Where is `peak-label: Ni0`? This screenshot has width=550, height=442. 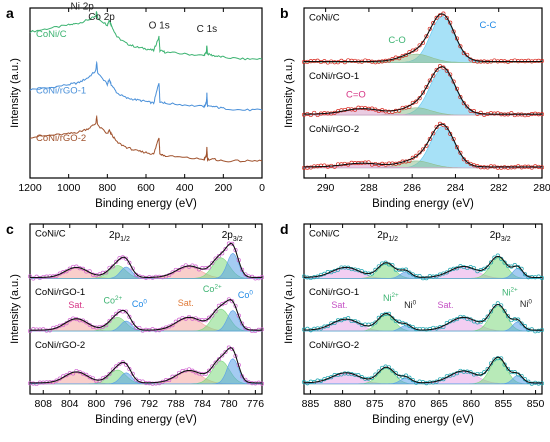
peak-label: Ni0 is located at coordinates (526, 304).